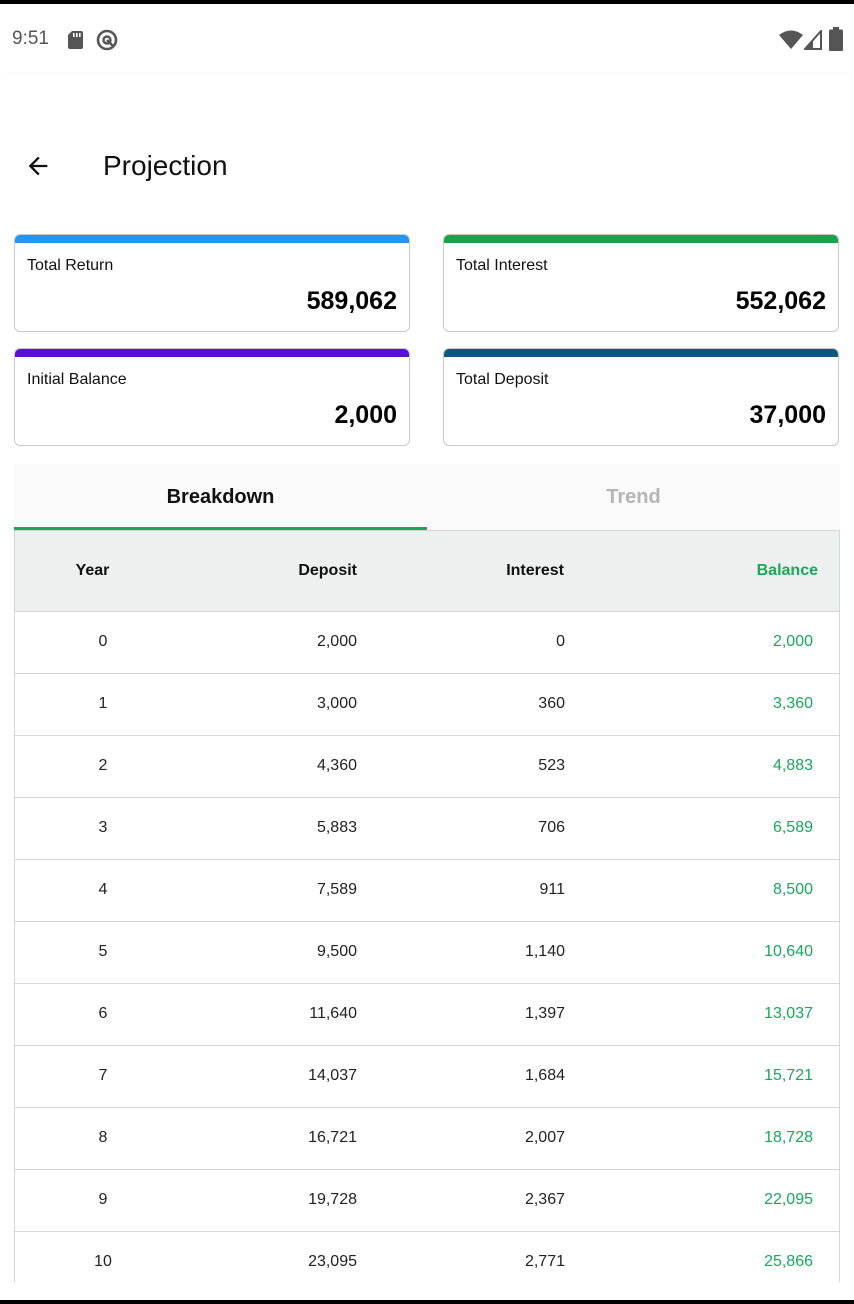 The width and height of the screenshot is (854, 1304). Describe the element at coordinates (544, 1199) in the screenshot. I see `cell-interest: 2,367` at that location.